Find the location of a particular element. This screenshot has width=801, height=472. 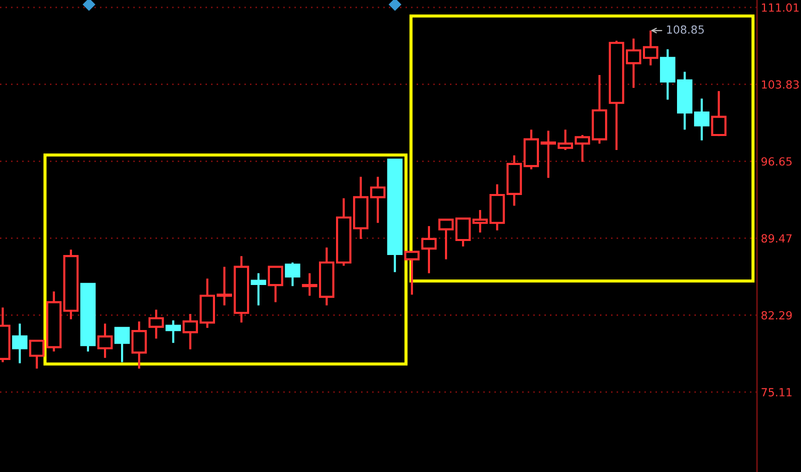

annotation: 108.85 is located at coordinates (685, 29).